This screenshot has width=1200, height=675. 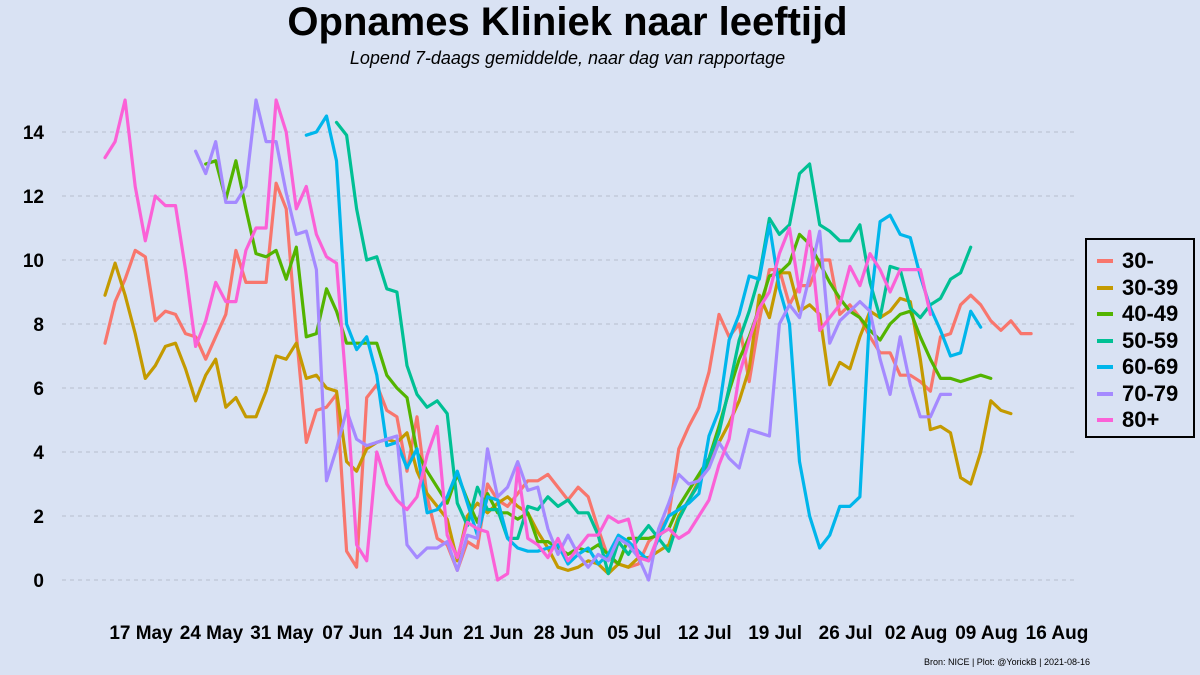 I want to click on legend-item: 60-69, so click(x=1145, y=367).